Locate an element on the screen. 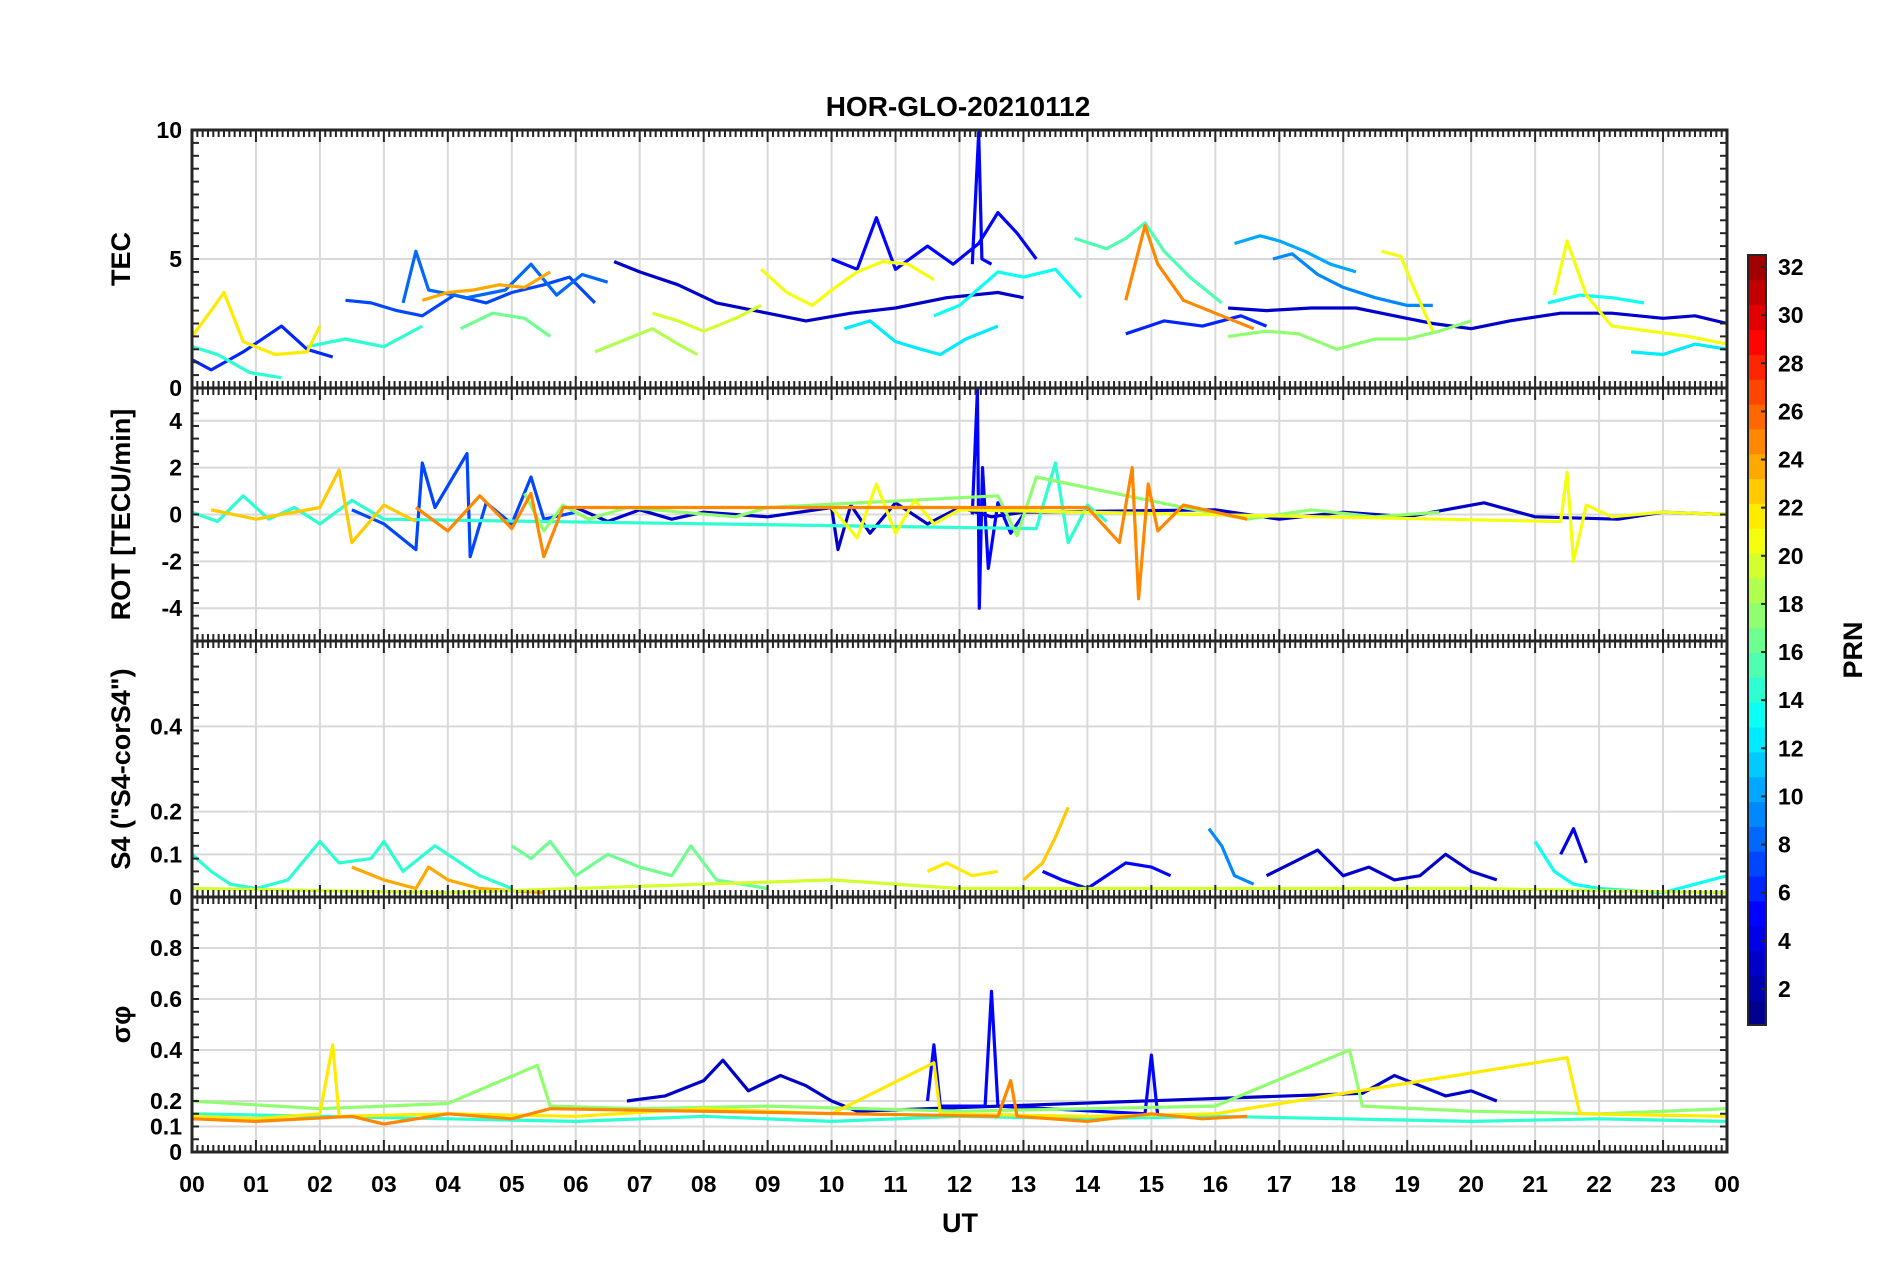  x-tick-label: 14 is located at coordinates (1088, 1184).